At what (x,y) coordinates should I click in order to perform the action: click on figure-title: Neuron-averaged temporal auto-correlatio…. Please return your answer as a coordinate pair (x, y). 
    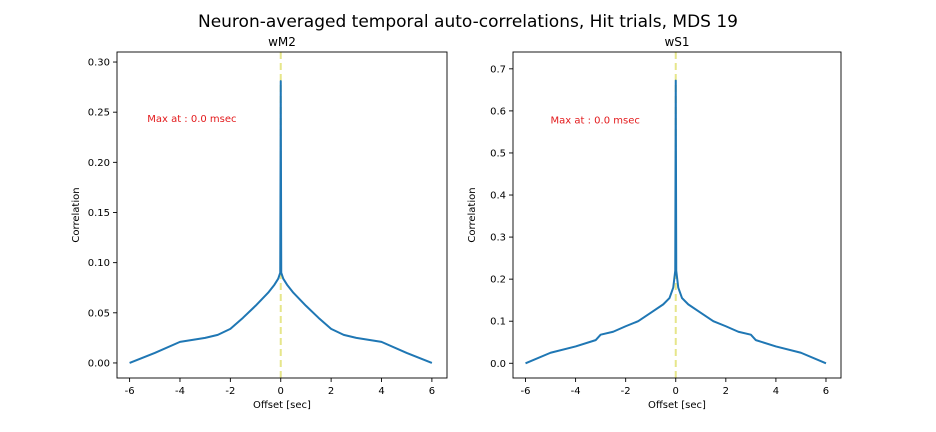
    Looking at the image, I should click on (468, 22).